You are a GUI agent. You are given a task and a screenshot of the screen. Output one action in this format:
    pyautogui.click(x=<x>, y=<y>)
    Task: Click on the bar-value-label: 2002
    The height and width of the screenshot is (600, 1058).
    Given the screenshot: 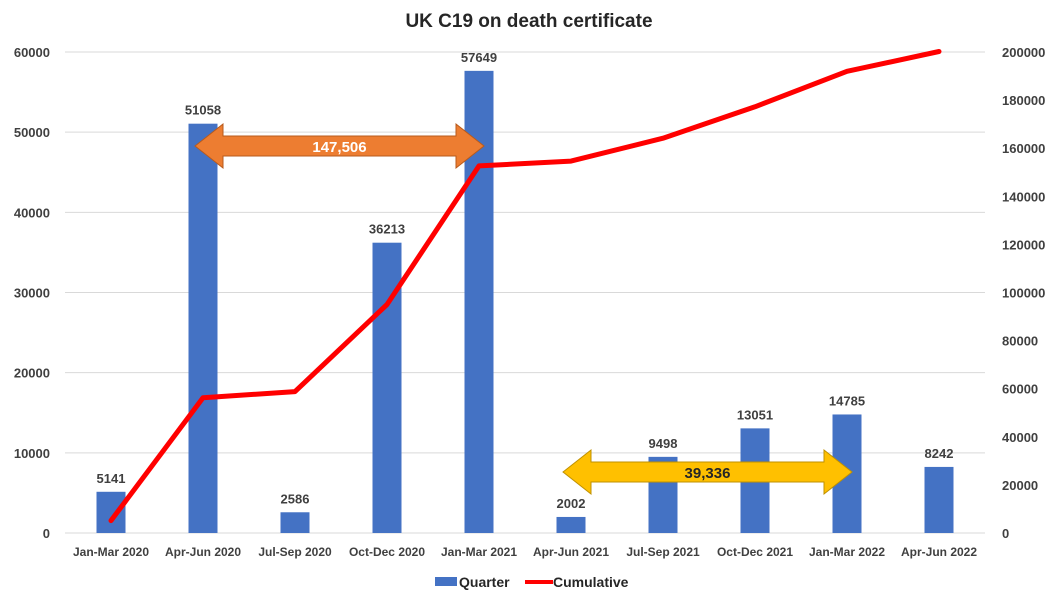 What is the action you would take?
    pyautogui.click(x=571, y=503)
    